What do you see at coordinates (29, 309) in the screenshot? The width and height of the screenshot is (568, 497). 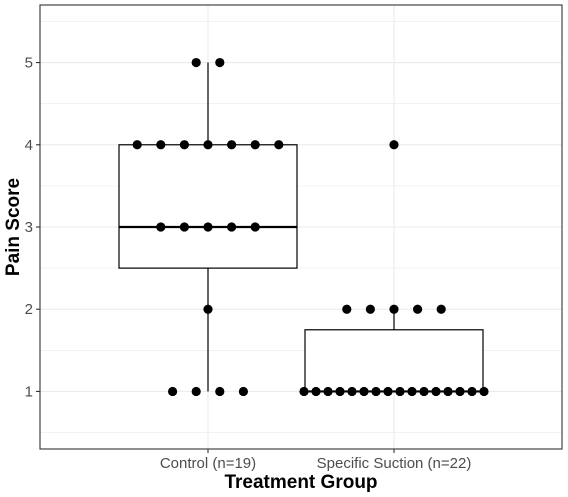 I see `y-tick-label: 2` at bounding box center [29, 309].